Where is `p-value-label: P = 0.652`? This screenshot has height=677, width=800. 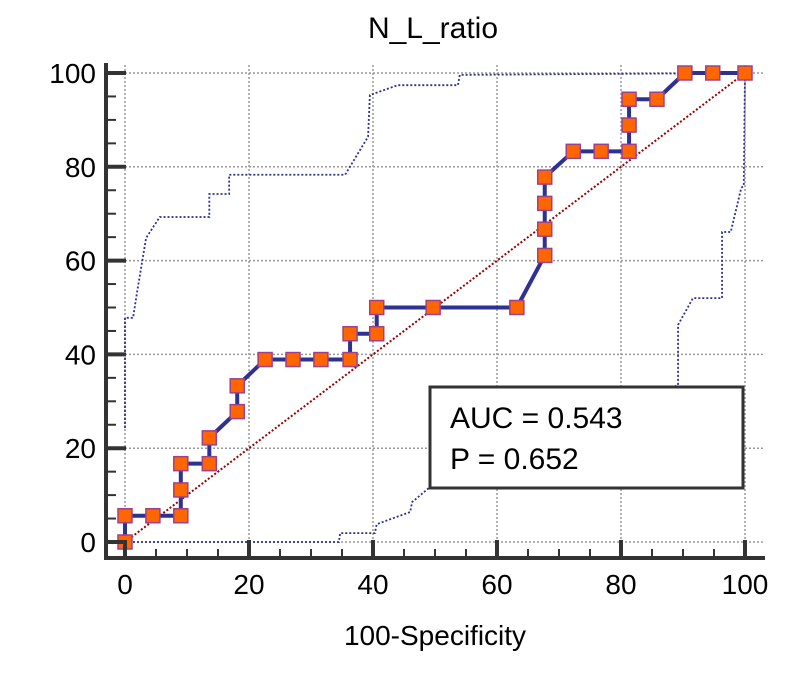 p-value-label: P = 0.652 is located at coordinates (514, 459).